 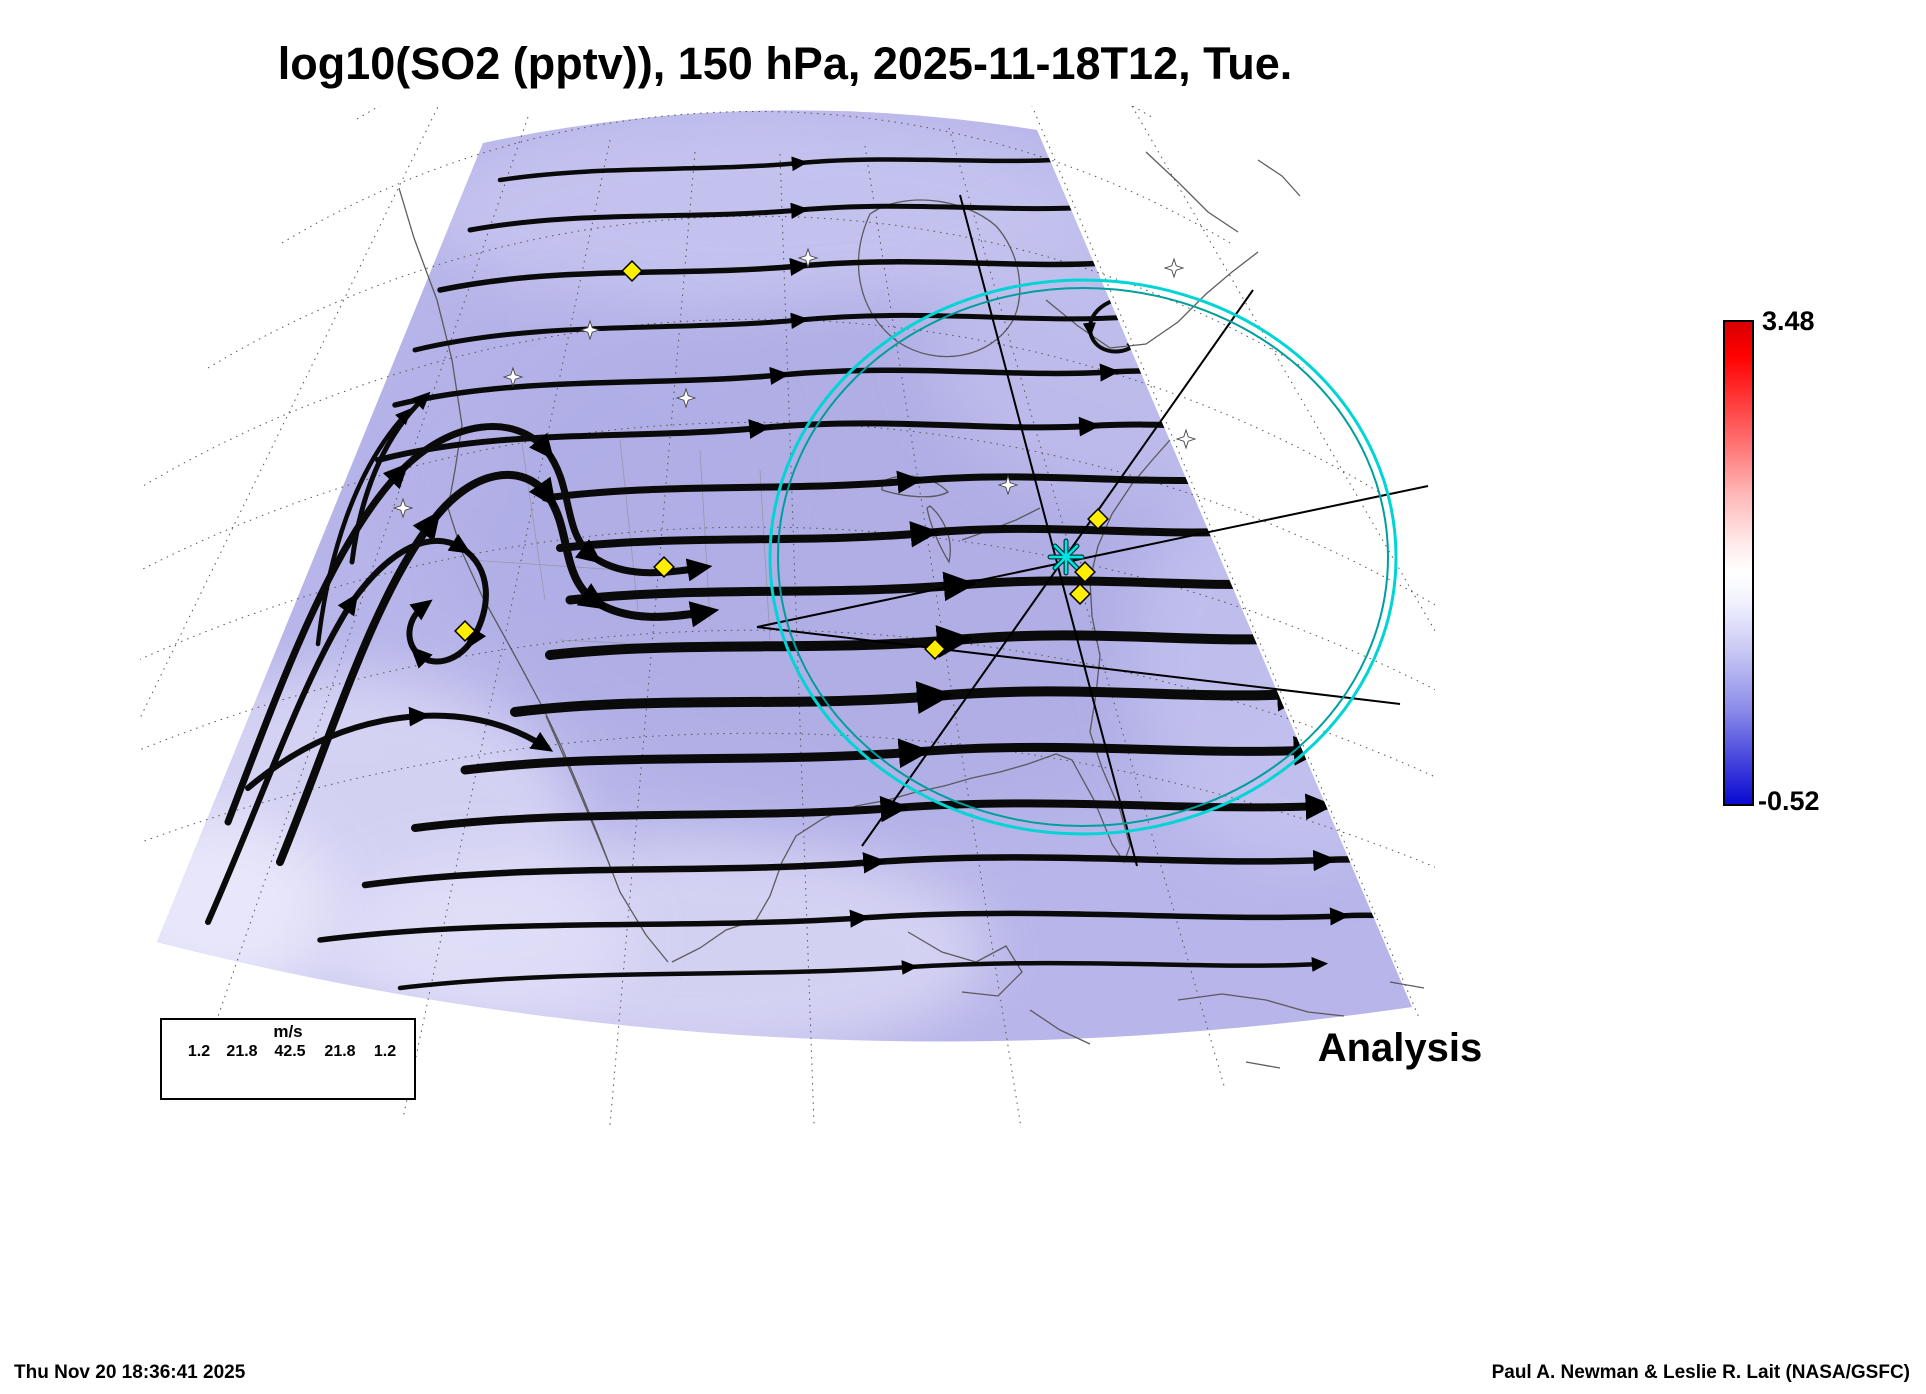 I want to click on cyan-star-marker, so click(x=1066, y=557).